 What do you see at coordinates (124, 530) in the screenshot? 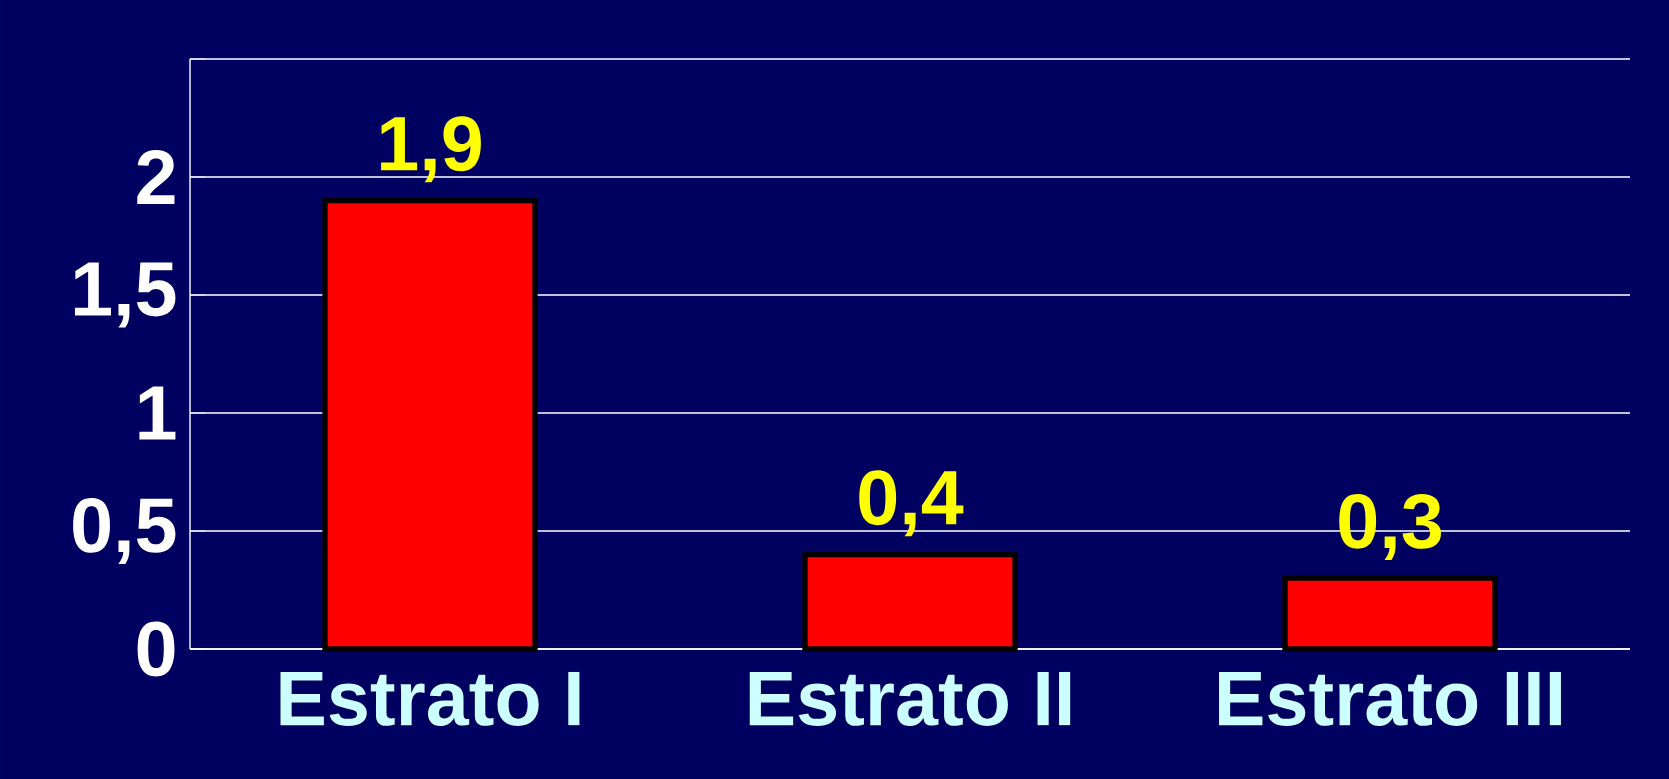
I see `y-tick-label: 0,5` at bounding box center [124, 530].